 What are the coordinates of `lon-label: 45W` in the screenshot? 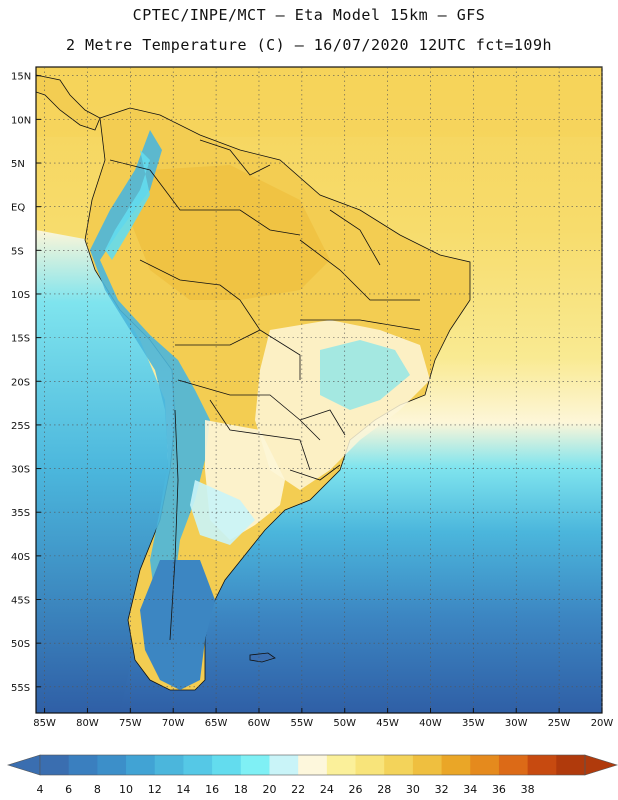 It's located at (387, 723).